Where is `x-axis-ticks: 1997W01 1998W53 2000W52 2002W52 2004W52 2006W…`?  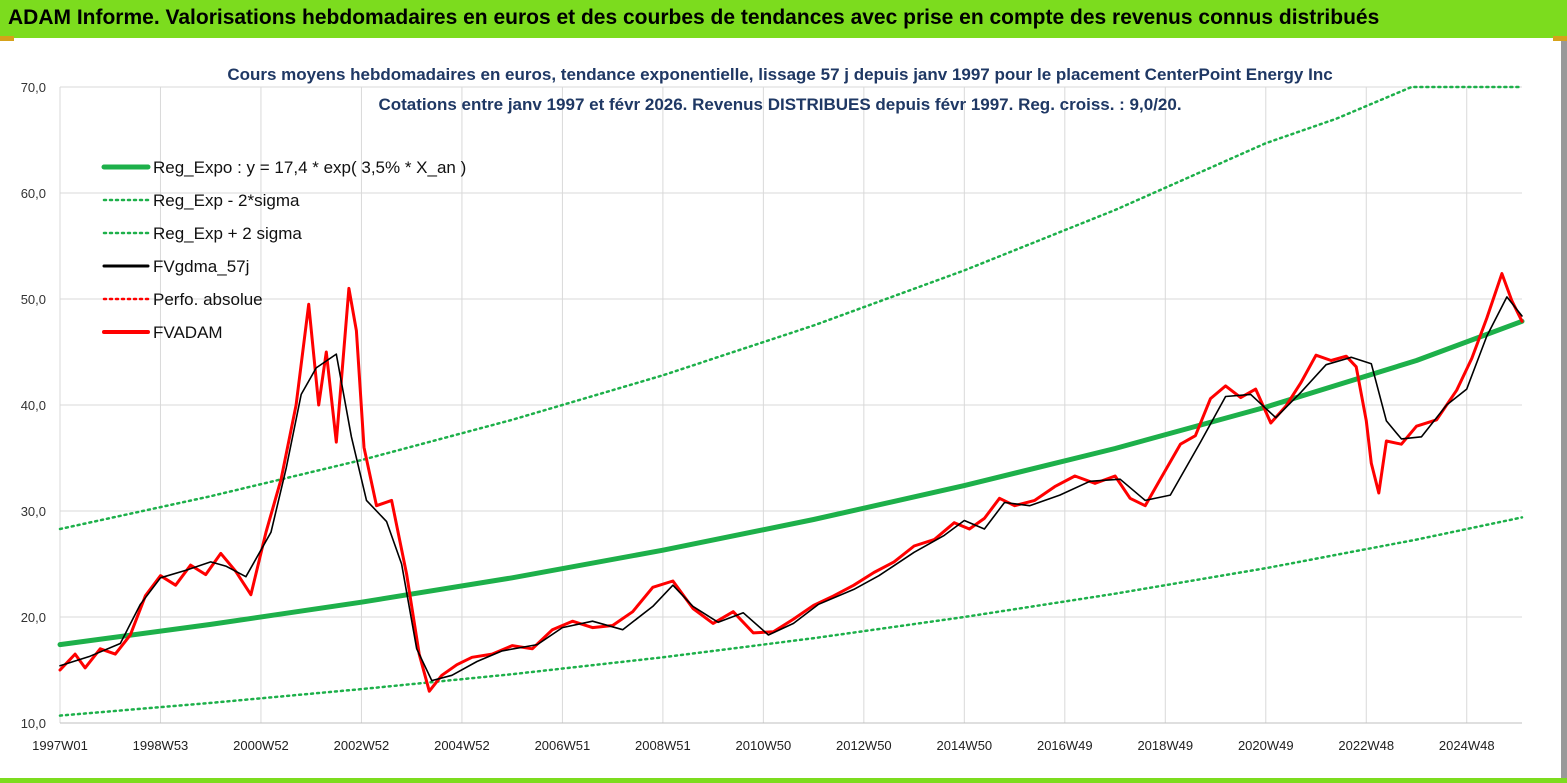 x-axis-ticks: 1997W01 1998W53 2000W52 2002W52 2004W52 2006W… is located at coordinates (763, 745).